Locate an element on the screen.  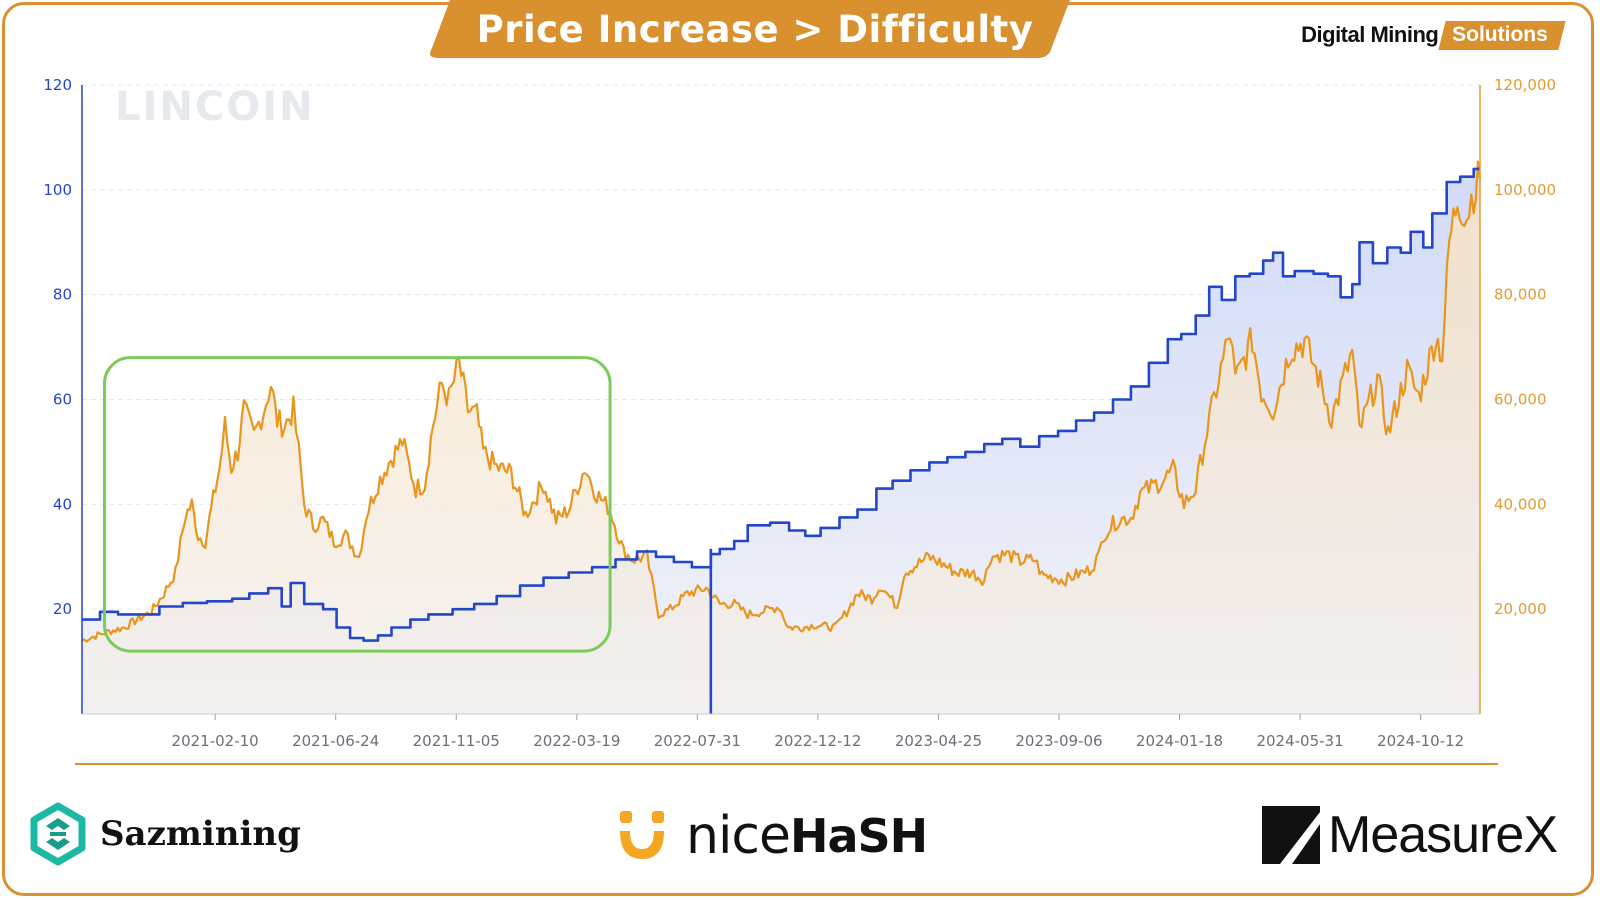
page-title: Price Increase > Difficulty is located at coordinates (755, 29).